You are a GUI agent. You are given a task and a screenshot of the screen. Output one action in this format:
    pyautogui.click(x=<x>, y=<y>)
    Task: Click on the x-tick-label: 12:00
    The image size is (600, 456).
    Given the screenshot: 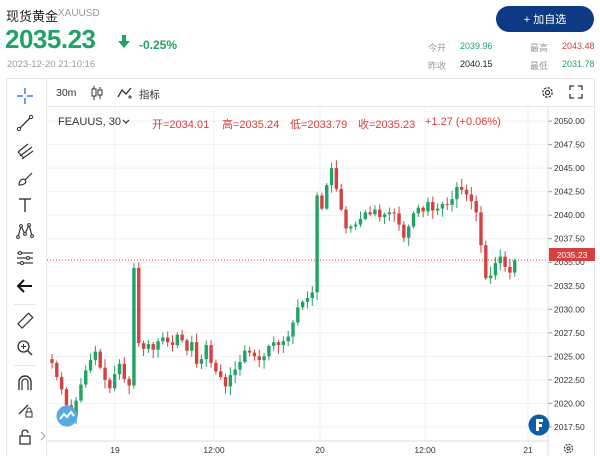 What is the action you would take?
    pyautogui.click(x=214, y=450)
    